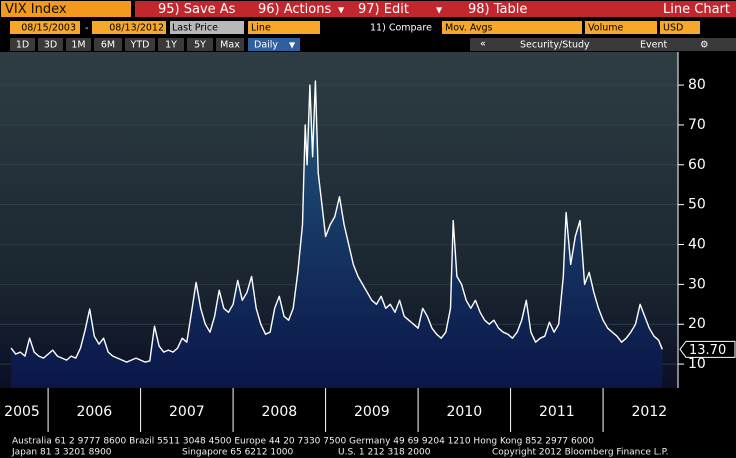  I want to click on period-label: 1M, so click(78, 45).